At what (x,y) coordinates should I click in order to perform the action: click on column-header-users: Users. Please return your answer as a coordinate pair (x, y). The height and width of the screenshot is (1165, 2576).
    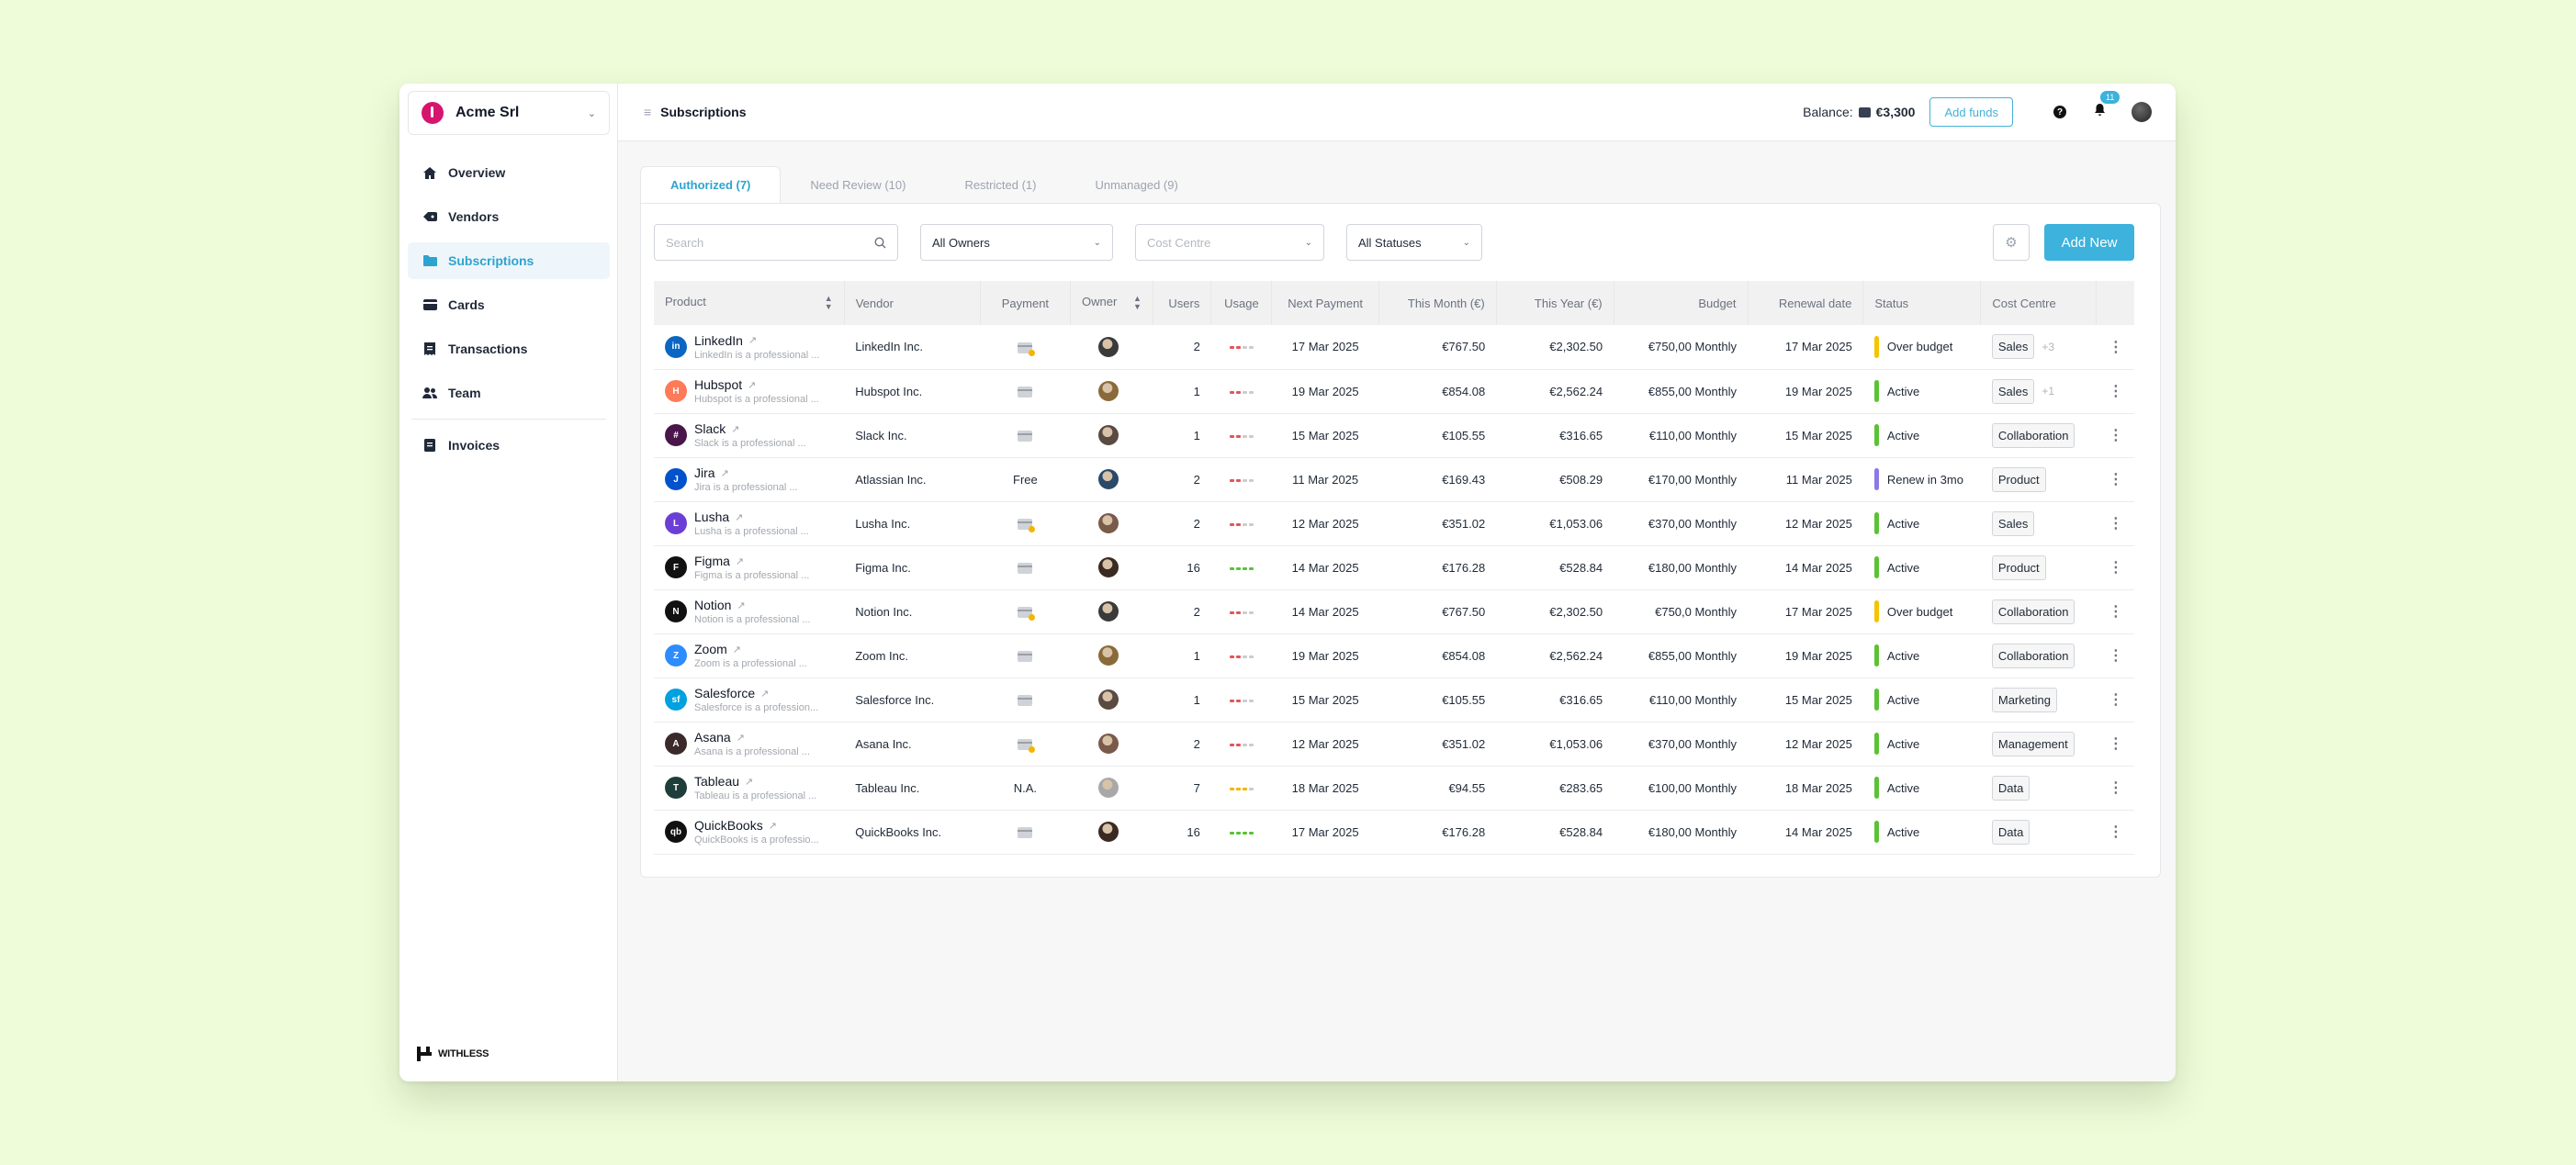
    Looking at the image, I should click on (1182, 303).